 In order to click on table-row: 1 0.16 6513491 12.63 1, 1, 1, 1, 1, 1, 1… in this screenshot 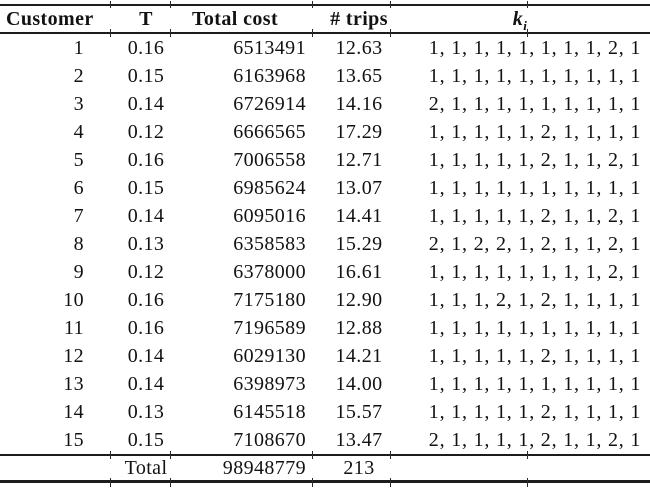, I will do `click(325, 48)`.